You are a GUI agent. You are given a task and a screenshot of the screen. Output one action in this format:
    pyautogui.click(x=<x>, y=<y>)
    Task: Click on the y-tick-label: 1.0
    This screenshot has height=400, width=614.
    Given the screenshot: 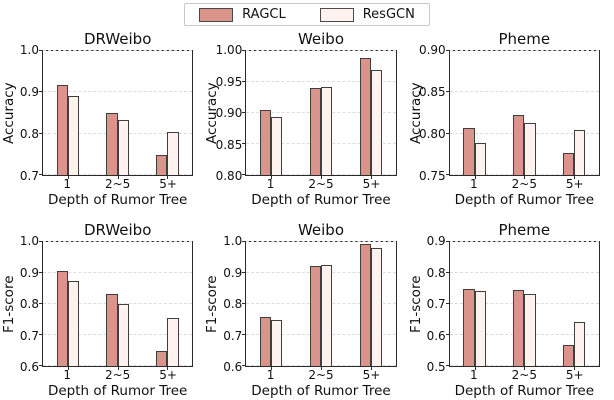 What is the action you would take?
    pyautogui.click(x=29, y=241)
    